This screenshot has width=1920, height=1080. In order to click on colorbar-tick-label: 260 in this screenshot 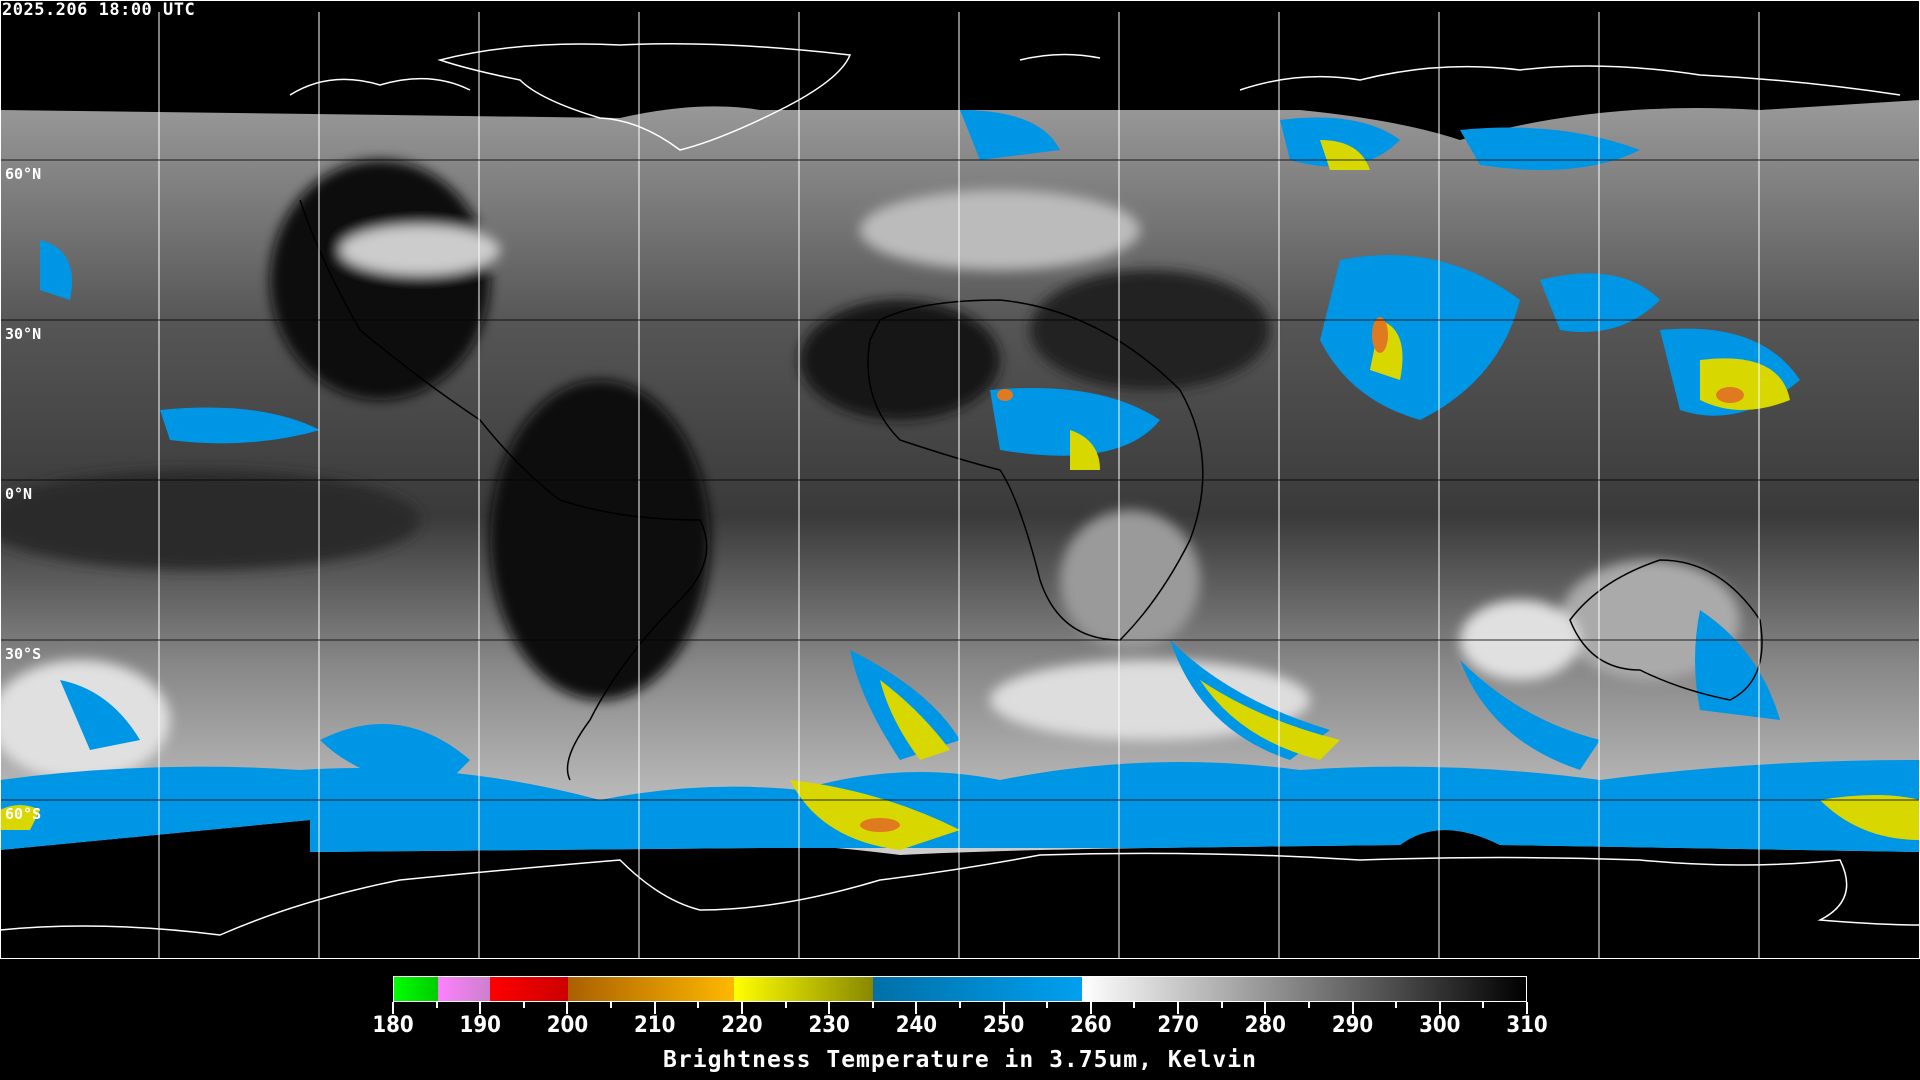, I will do `click(1091, 1025)`.